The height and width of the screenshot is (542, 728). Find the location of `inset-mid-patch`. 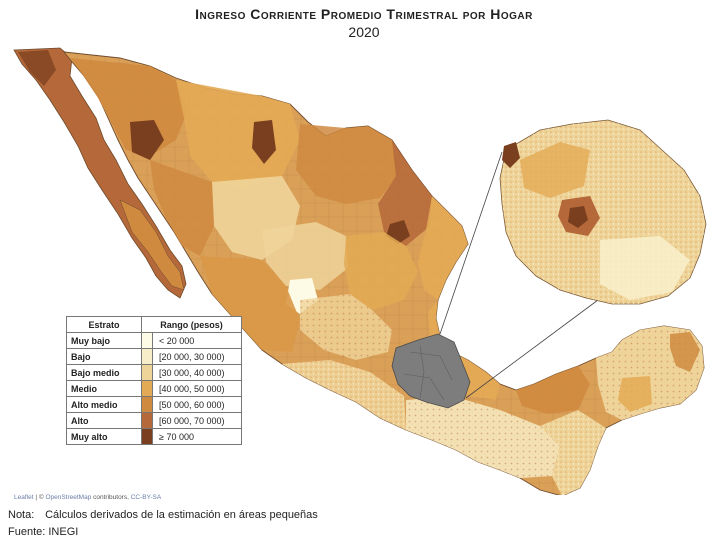

inset-mid-patch is located at coordinates (555, 170).